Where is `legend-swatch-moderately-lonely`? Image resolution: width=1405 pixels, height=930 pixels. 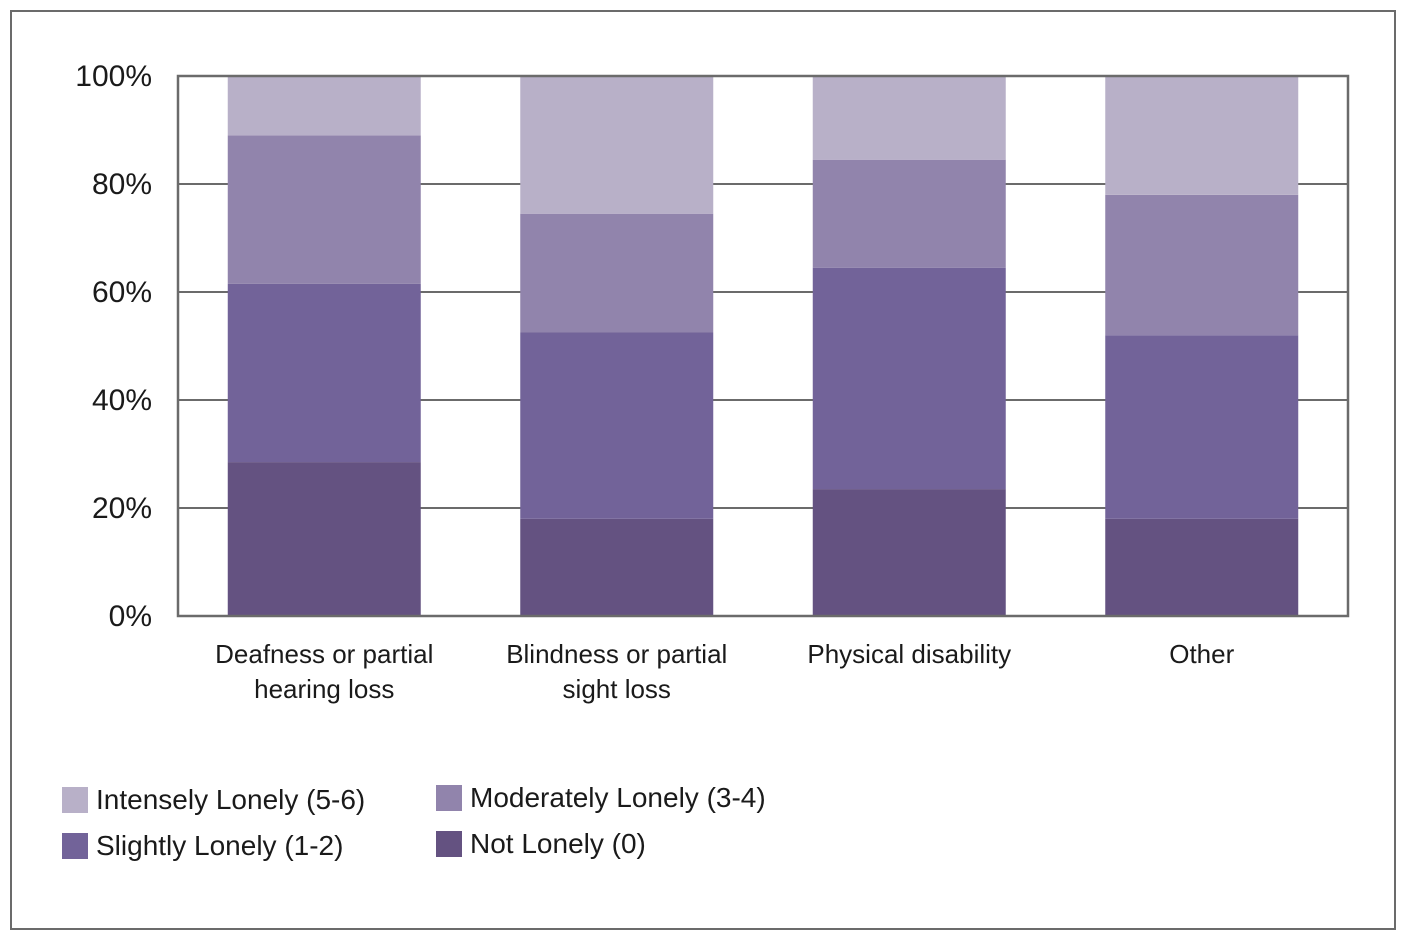
legend-swatch-moderately-lonely is located at coordinates (449, 798).